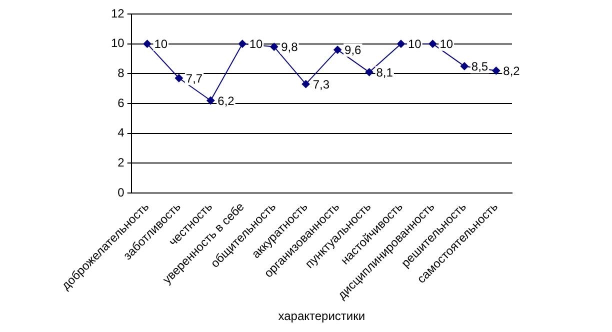 The height and width of the screenshot is (332, 612). Describe the element at coordinates (385, 72) in the screenshot. I see `data-label: 8,1` at that location.